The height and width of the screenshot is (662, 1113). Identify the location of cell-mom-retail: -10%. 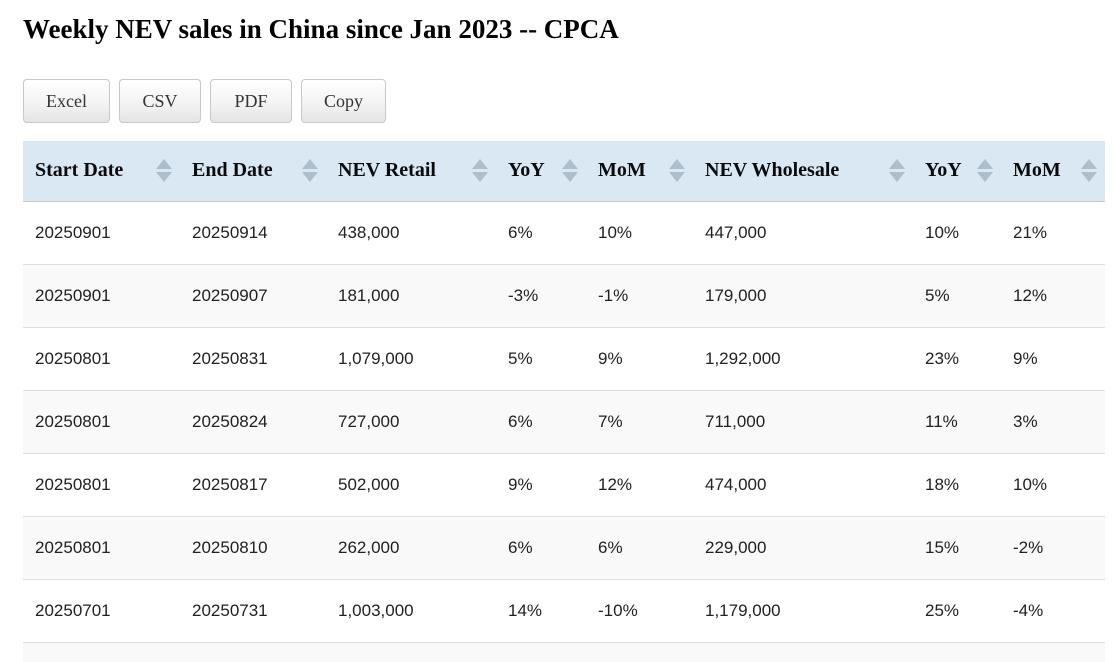
(639, 610).